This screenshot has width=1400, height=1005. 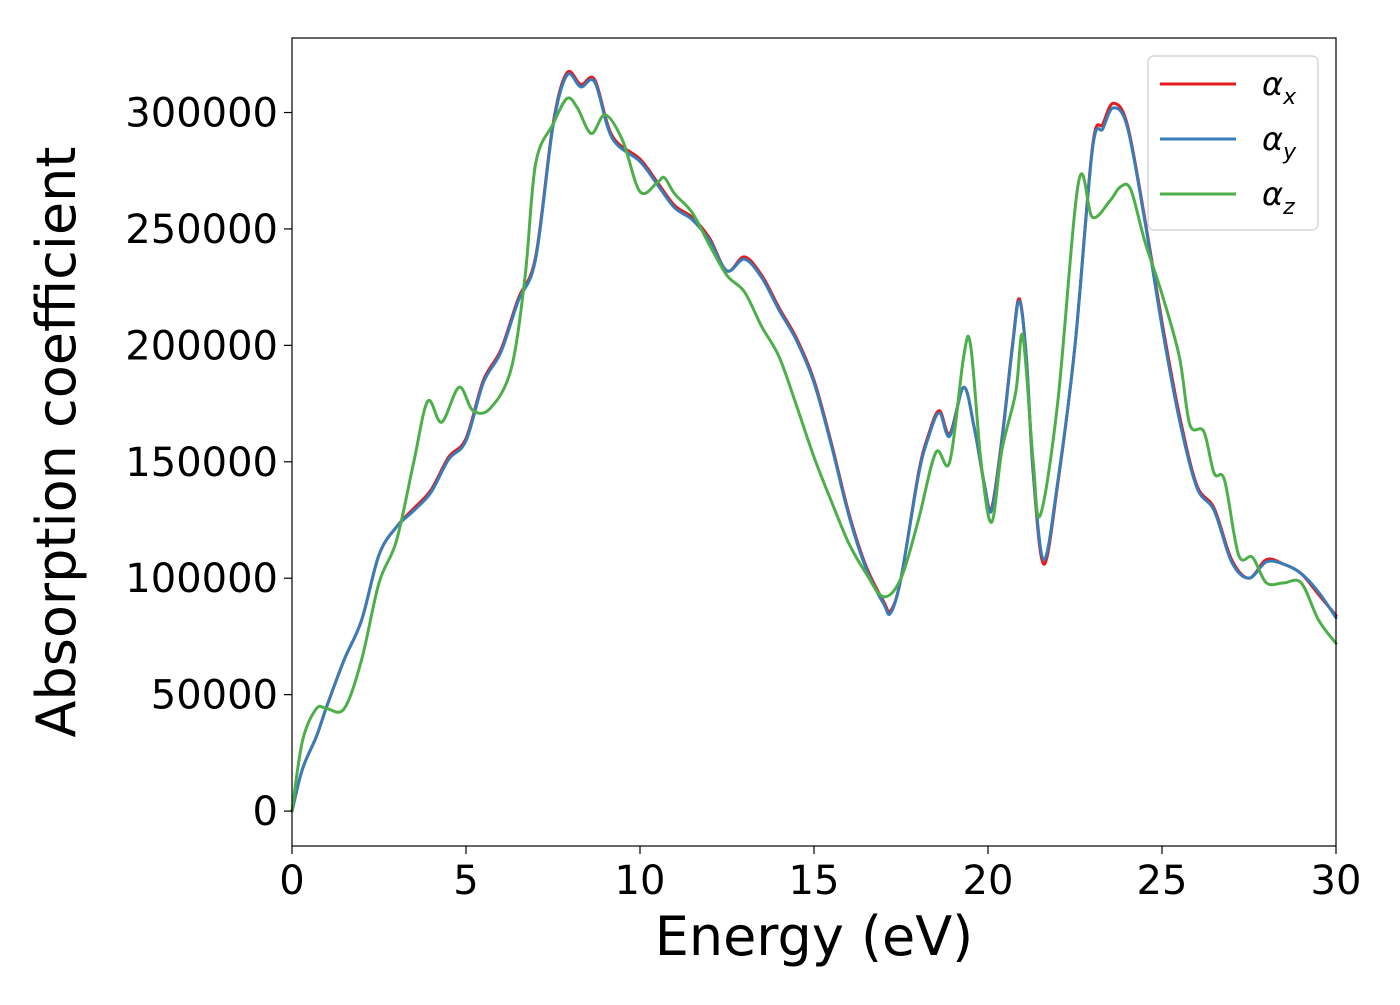 I want to click on y-axis-ticks: 0 50000 100000 150000 200000 250000 300000, so click(x=208, y=463).